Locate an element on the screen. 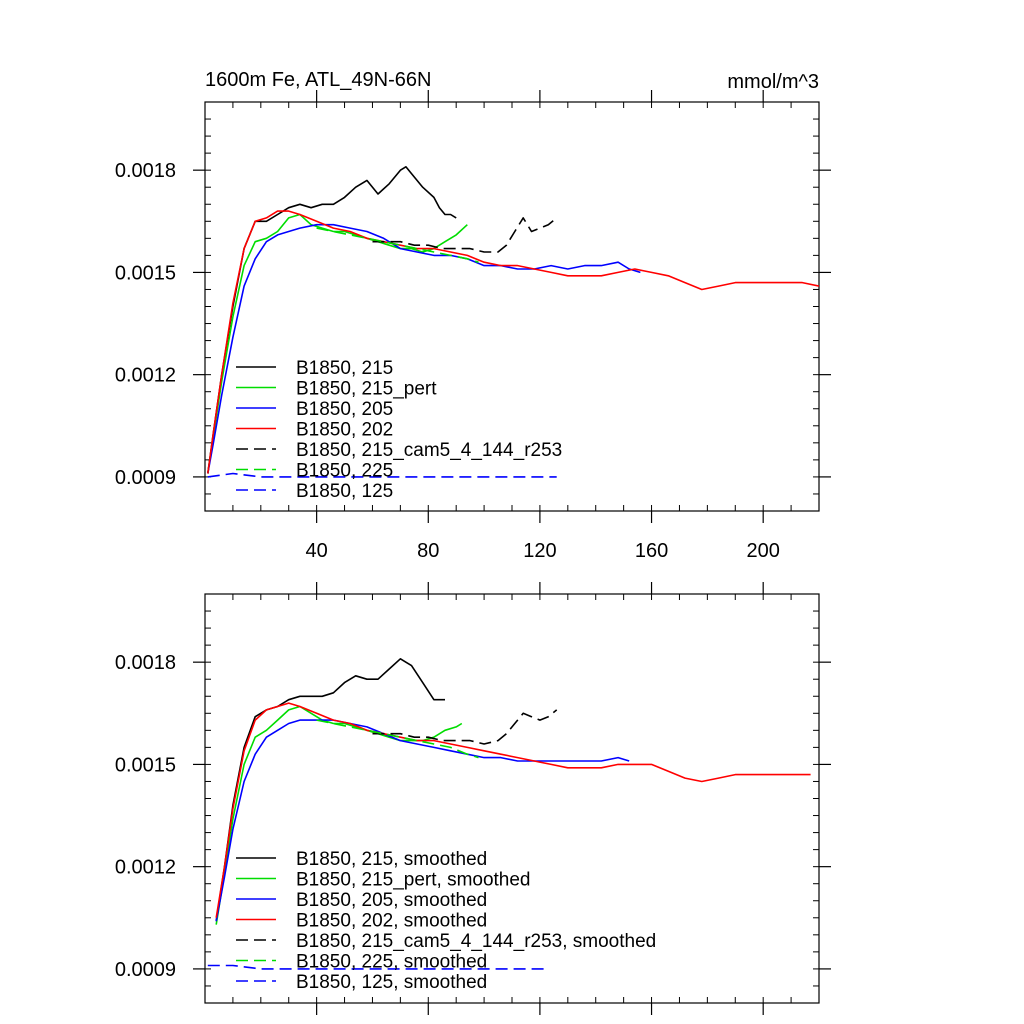 Image resolution: width=1024 pixels, height=1024 pixels. legend-label: B1850, 202 is located at coordinates (344, 430).